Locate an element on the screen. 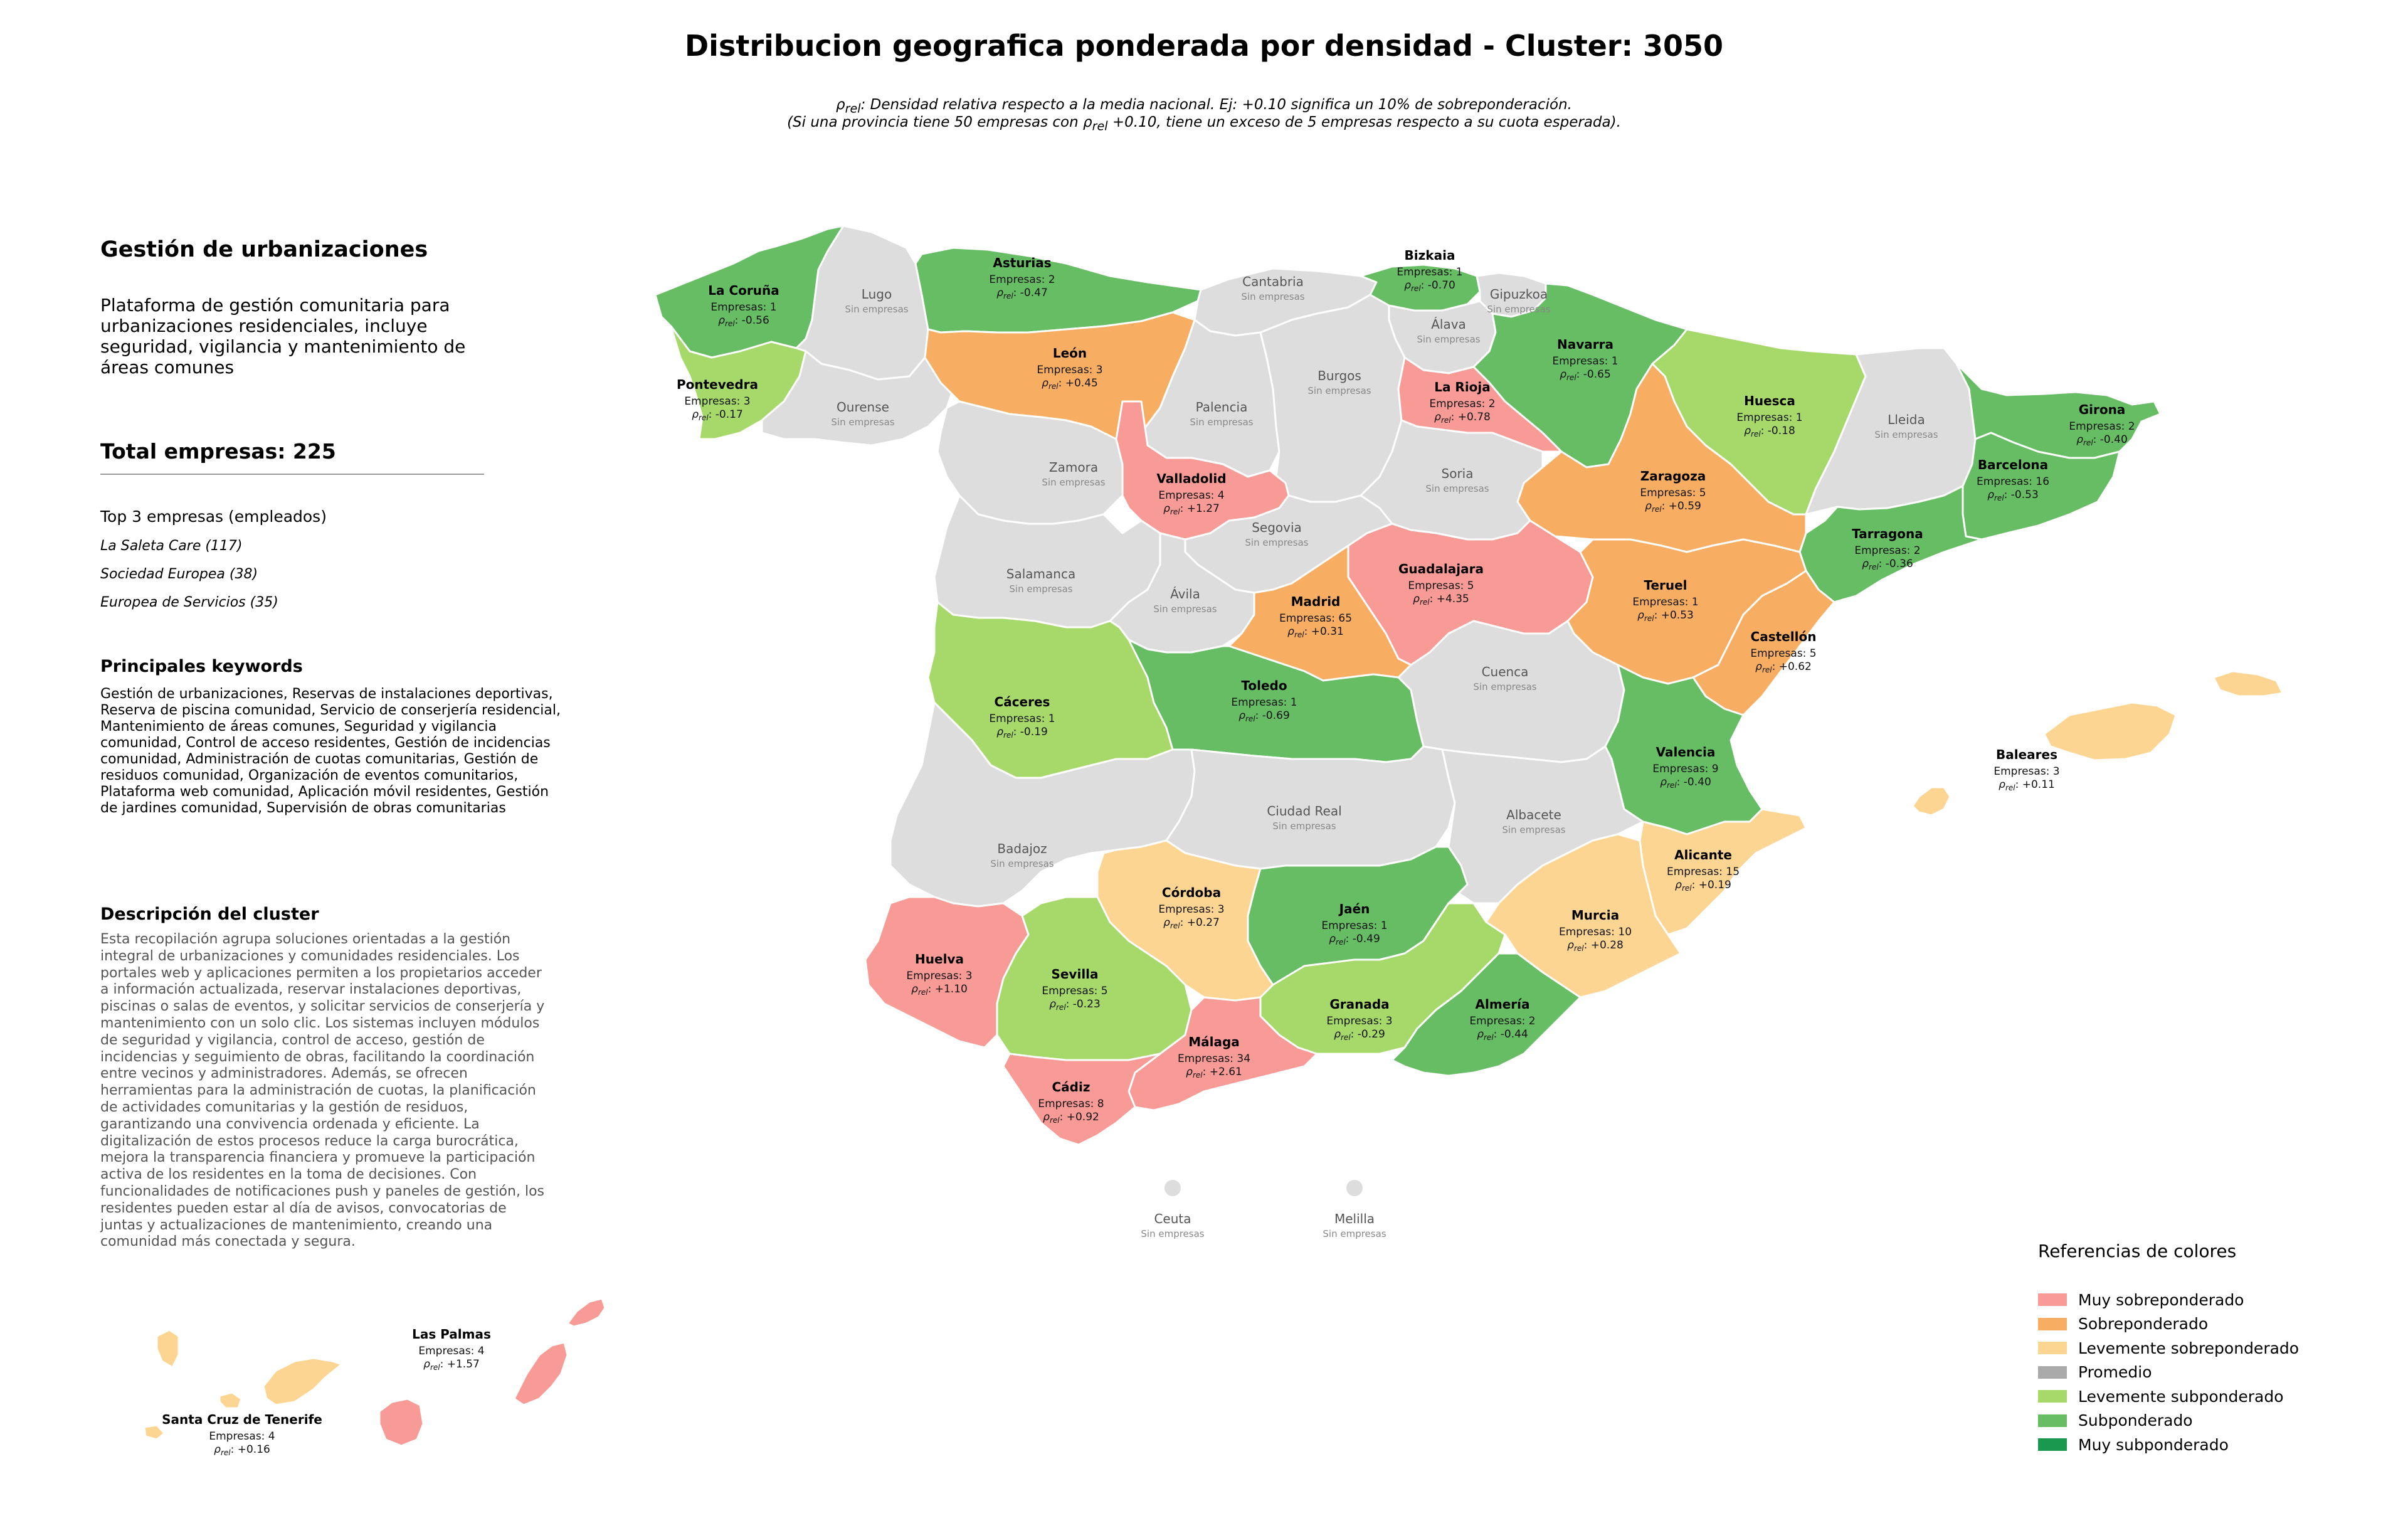 The image size is (2408, 1528). province-rho: ρrel: -0.69 is located at coordinates (1264, 716).